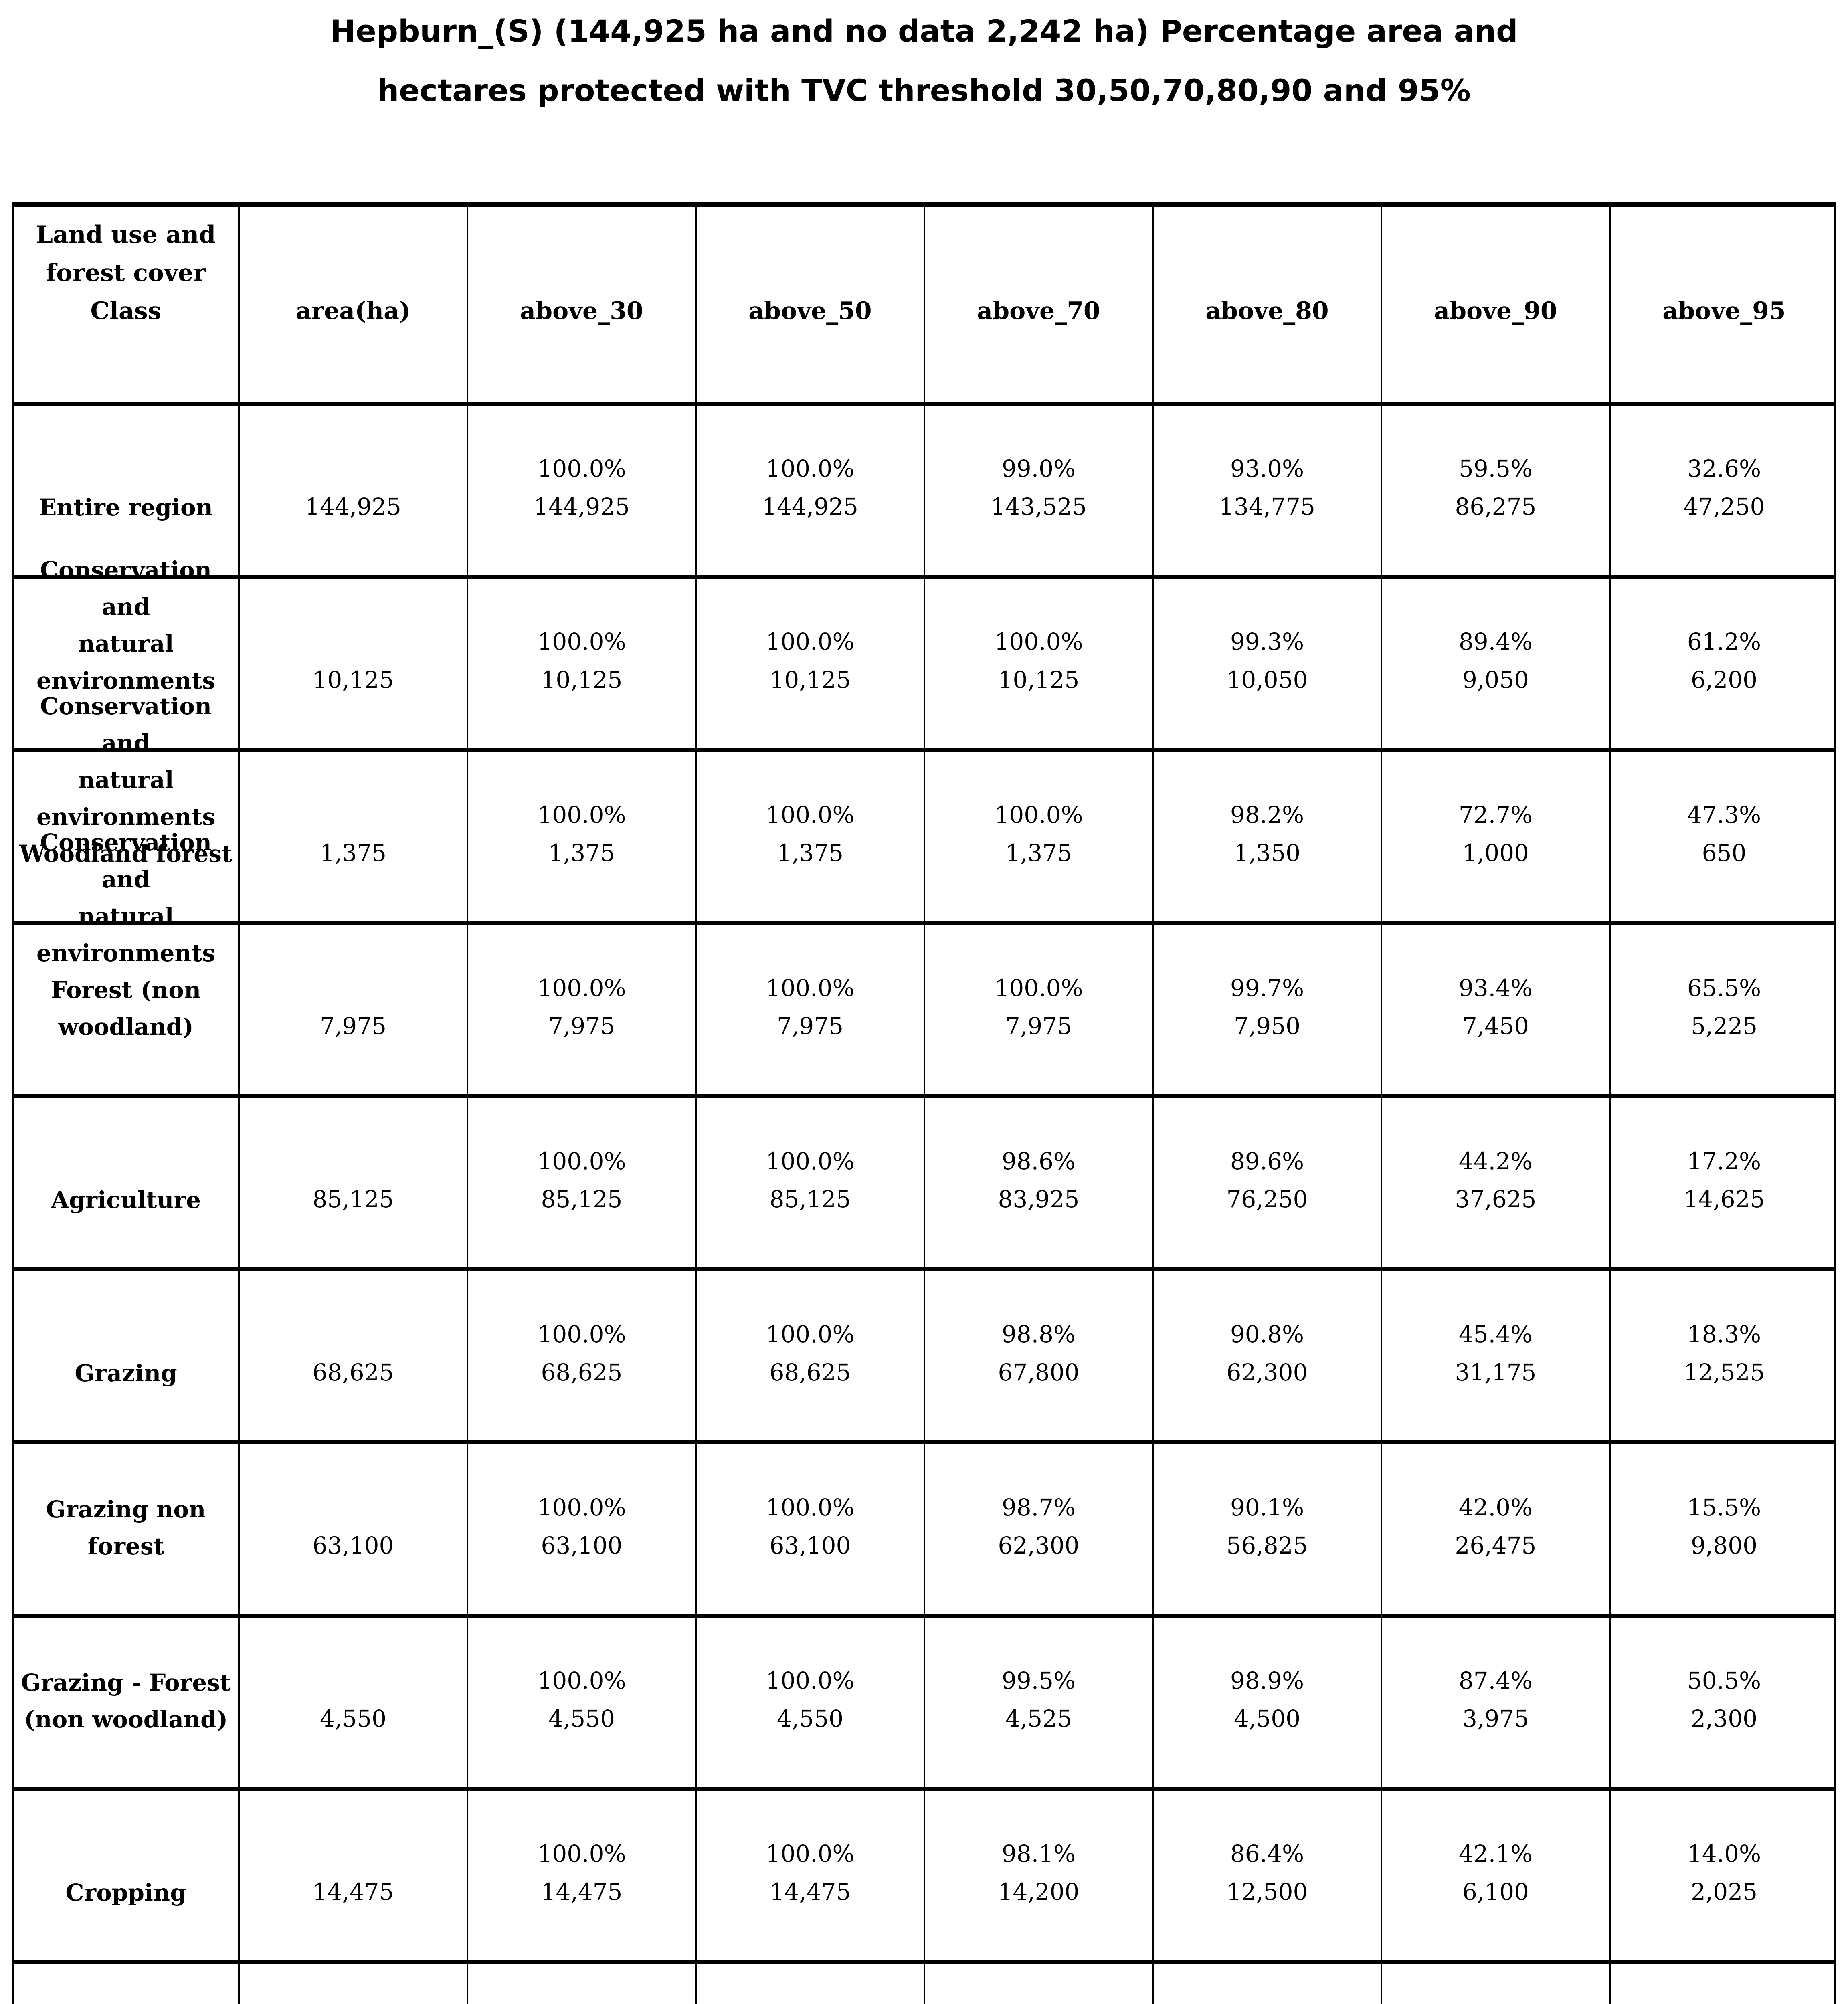 This screenshot has width=1848, height=2004. What do you see at coordinates (1039, 1891) in the screenshot?
I see `hectares-value: 14,200` at bounding box center [1039, 1891].